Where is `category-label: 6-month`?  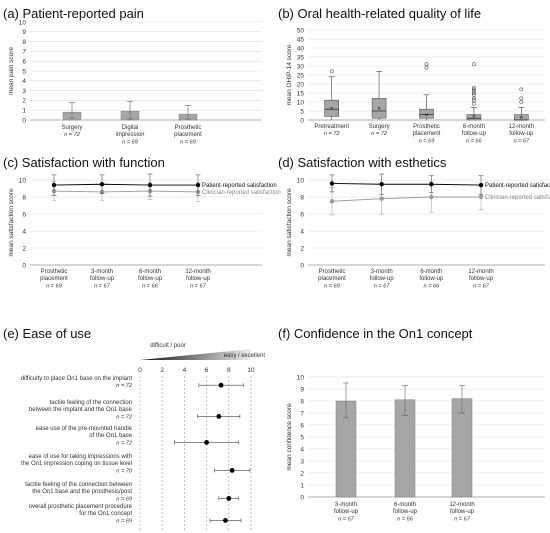
category-label: 6-month is located at coordinates (431, 272).